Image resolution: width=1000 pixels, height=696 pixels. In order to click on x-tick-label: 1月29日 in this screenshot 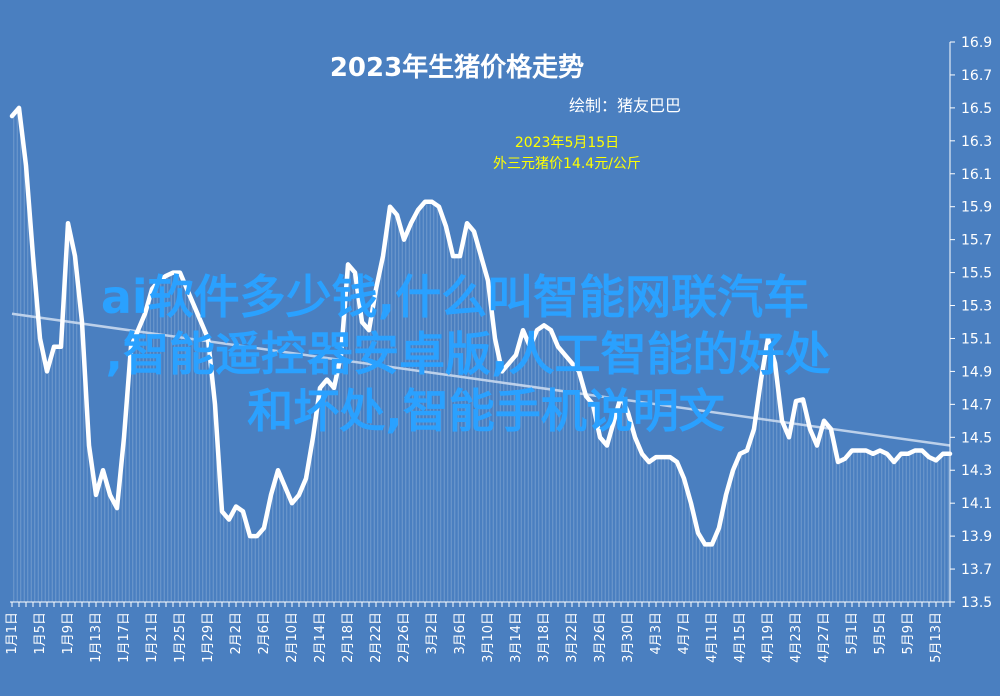, I will do `click(208, 637)`.